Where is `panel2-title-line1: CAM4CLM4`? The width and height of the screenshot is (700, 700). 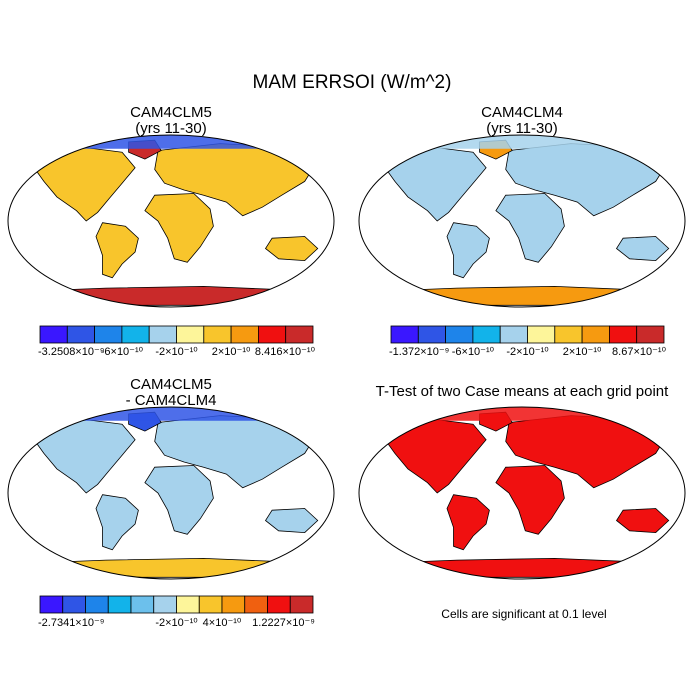 panel2-title-line1: CAM4CLM4 is located at coordinates (522, 112).